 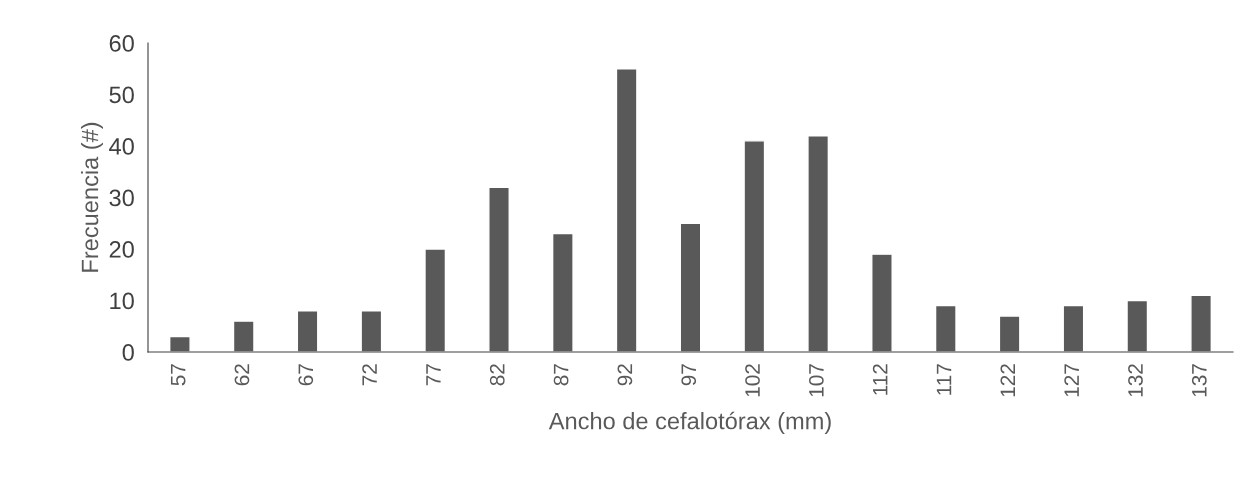 What do you see at coordinates (369, 375) in the screenshot?
I see `x-tick-label: 72` at bounding box center [369, 375].